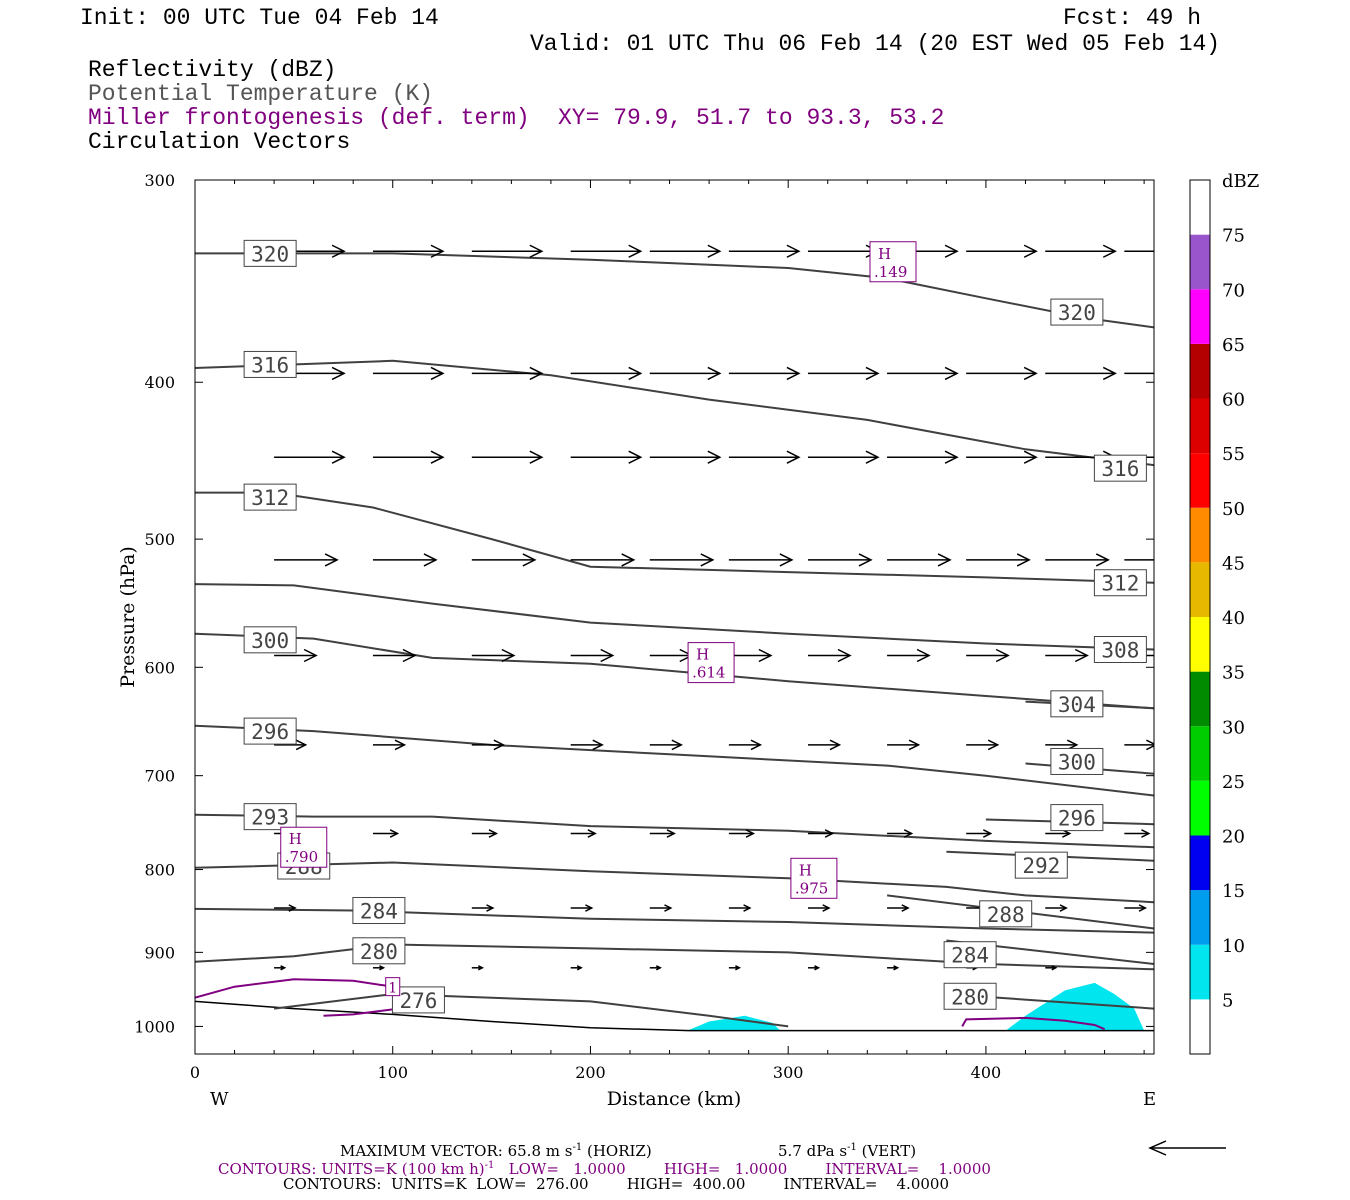 The width and height of the screenshot is (1350, 1200). Describe the element at coordinates (393, 987) in the screenshot. I see `frontogenesis-label-box` at that location.